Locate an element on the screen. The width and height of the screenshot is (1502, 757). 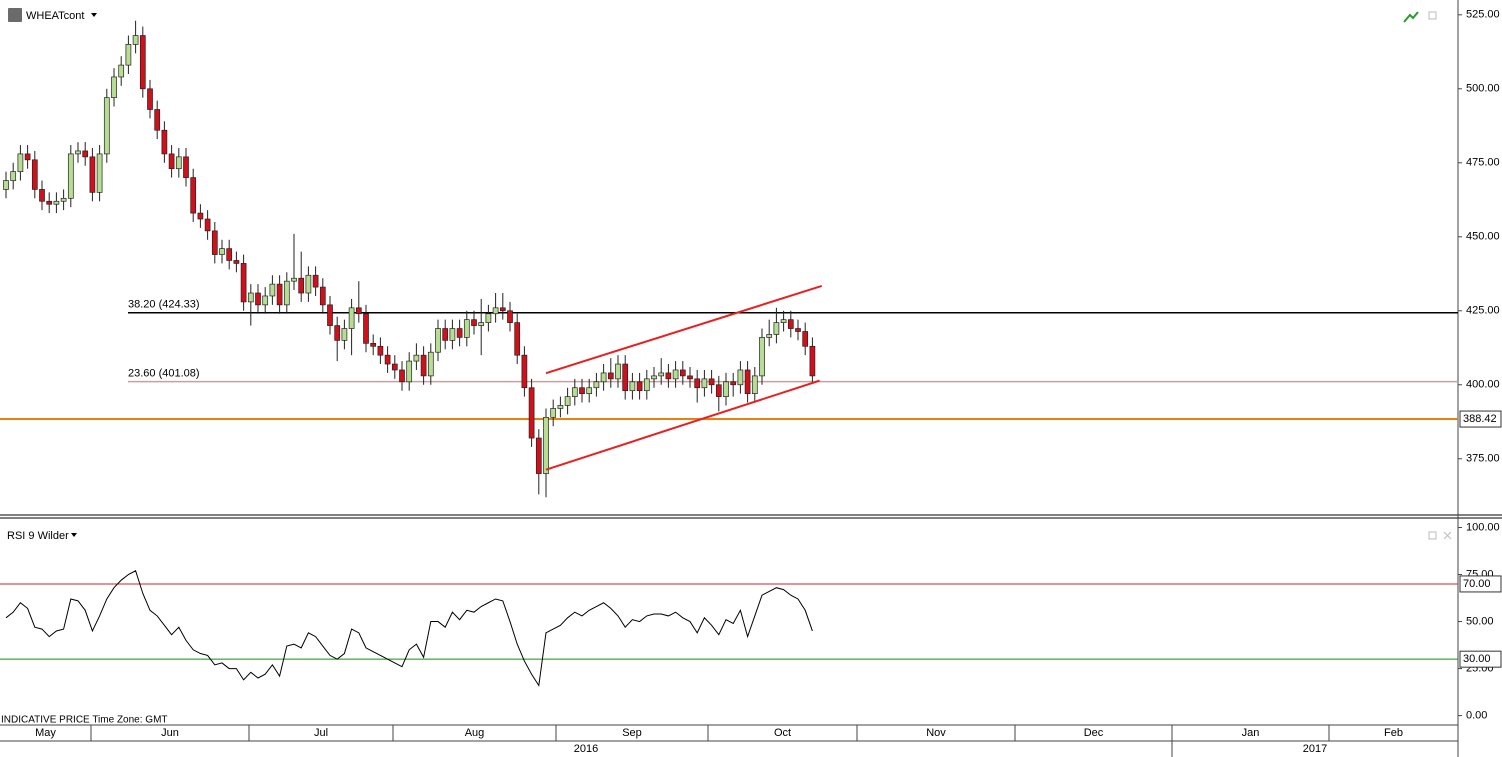
y-tick-label: 425.00 is located at coordinates (1483, 311).